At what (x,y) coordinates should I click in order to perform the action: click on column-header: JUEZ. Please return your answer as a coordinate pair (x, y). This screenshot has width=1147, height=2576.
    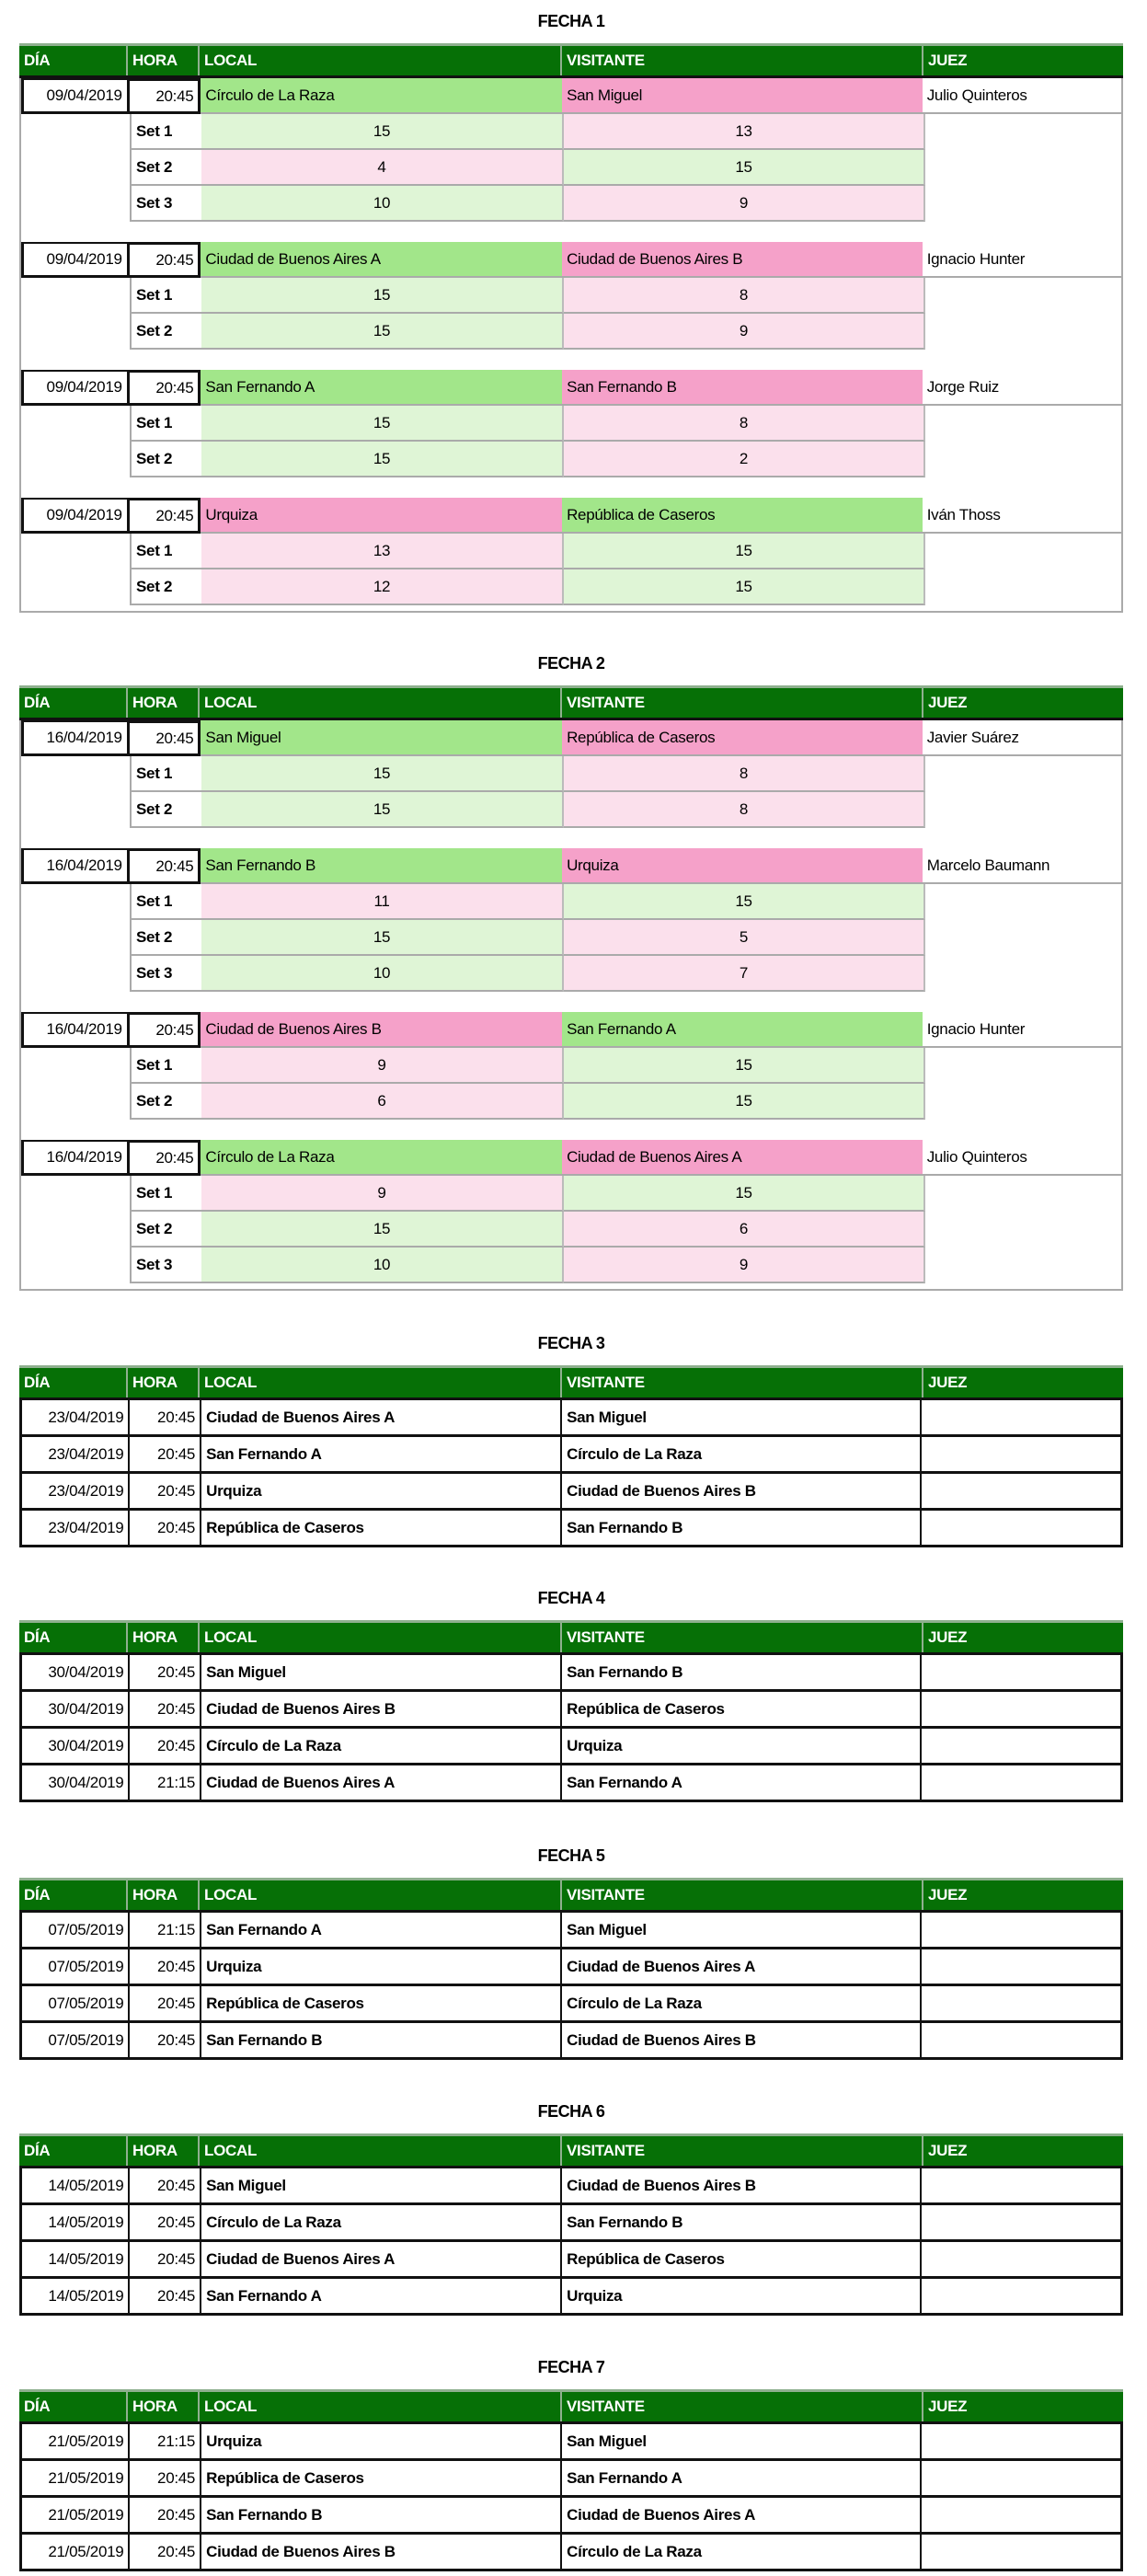
    Looking at the image, I should click on (948, 1382).